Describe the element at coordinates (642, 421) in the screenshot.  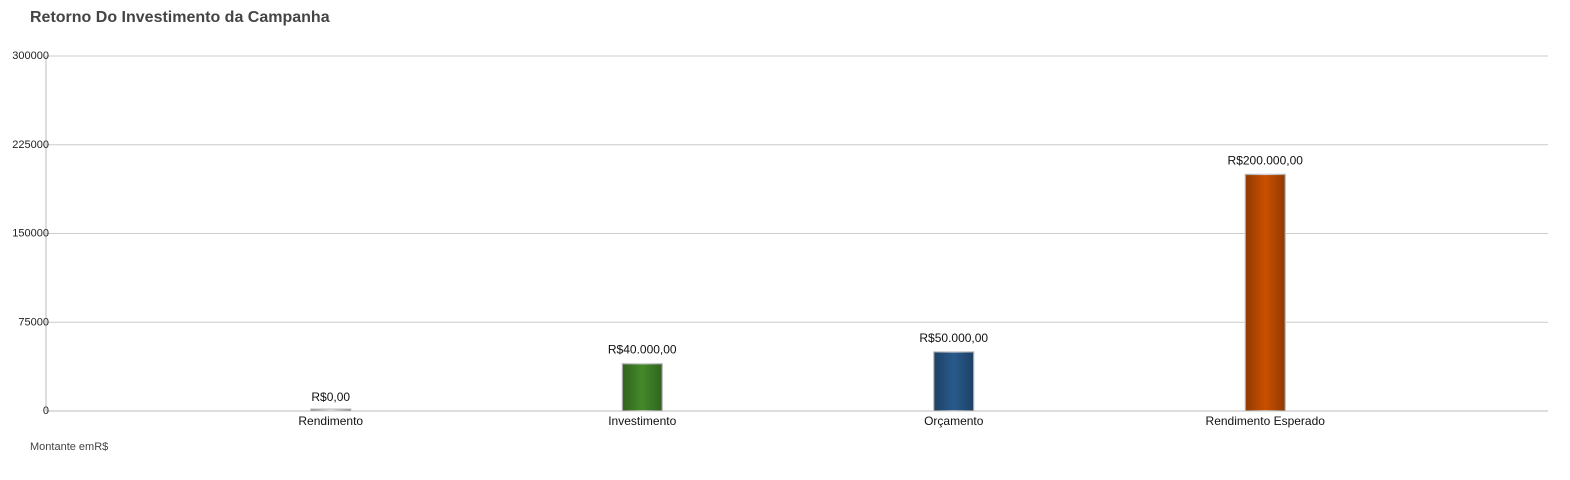
I see `x-tick-label: Investimento` at that location.